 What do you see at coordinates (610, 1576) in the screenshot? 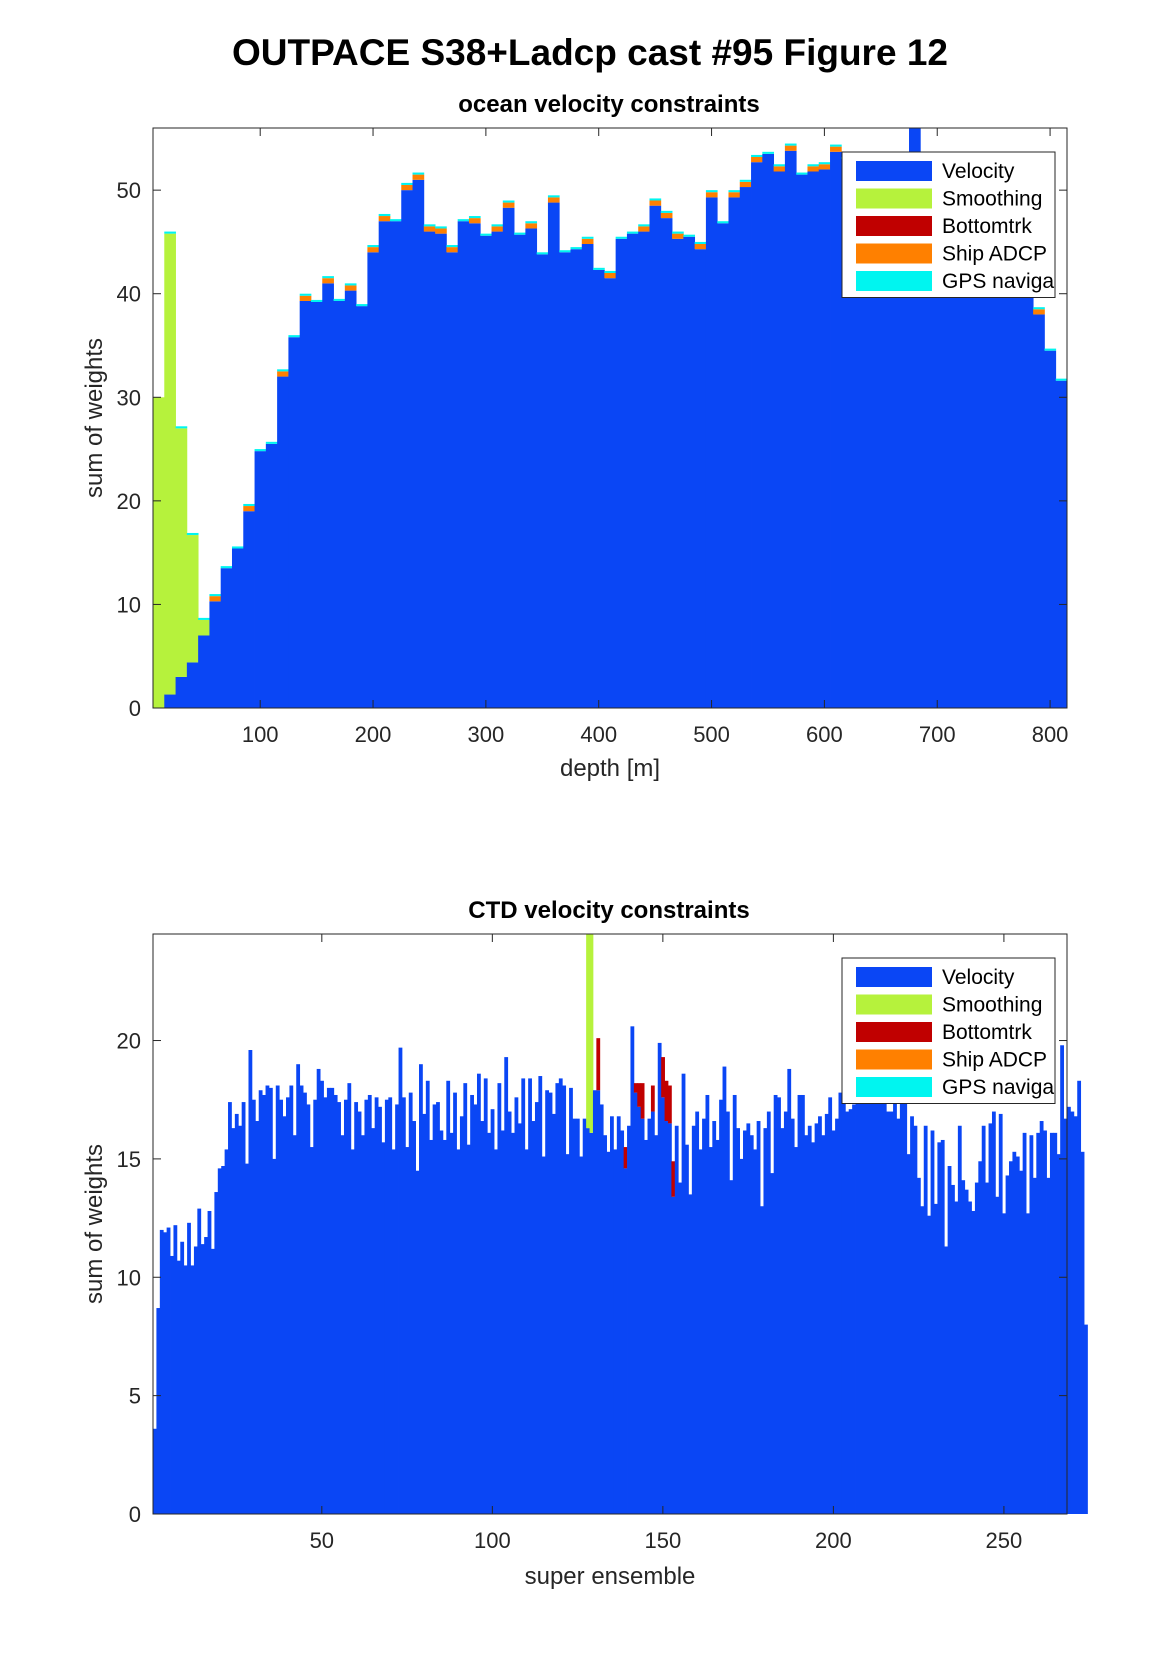
I see `x-axis-label: super ensemble` at bounding box center [610, 1576].